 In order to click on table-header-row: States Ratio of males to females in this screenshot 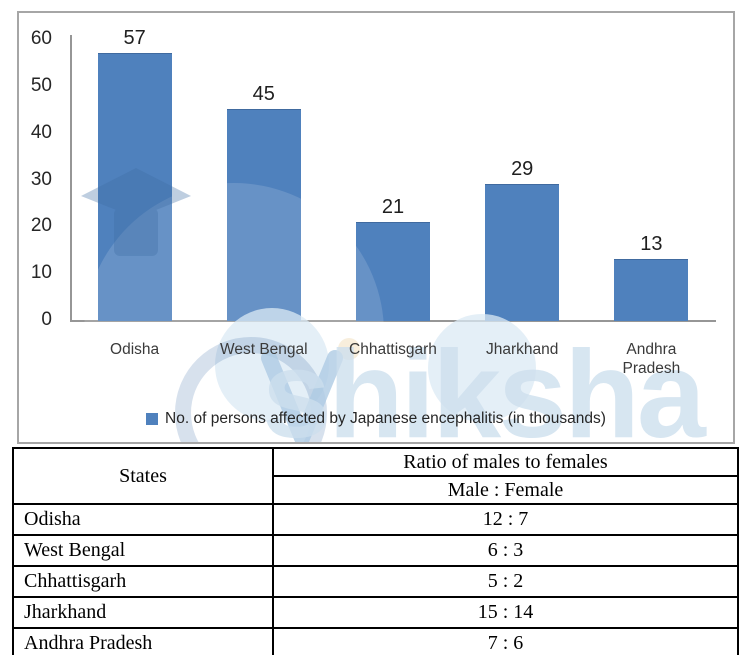, I will do `click(375, 476)`.